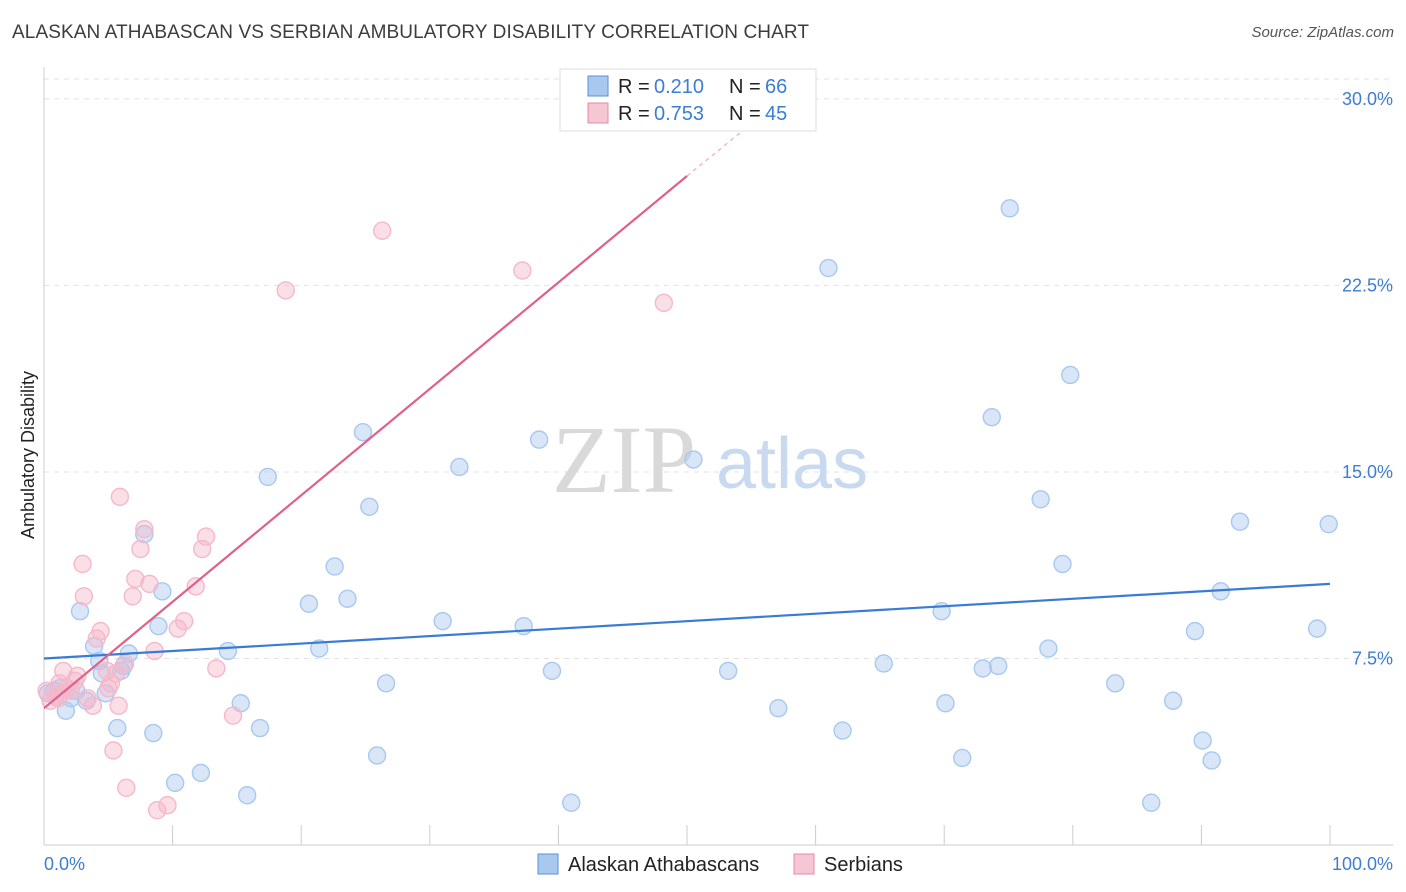  Describe the element at coordinates (745, 114) in the screenshot. I see `legend-n-label-2: N =` at that location.